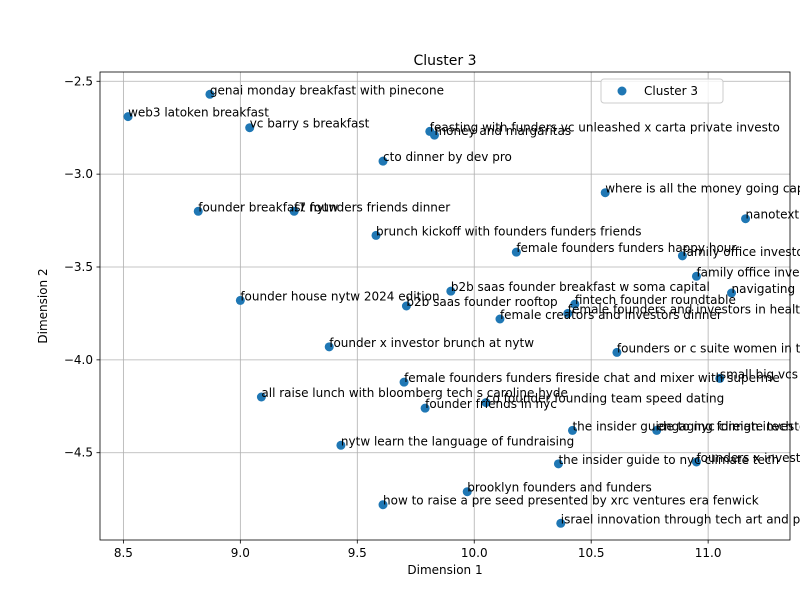  I want to click on x-tick-label: 9.0, so click(240, 553).